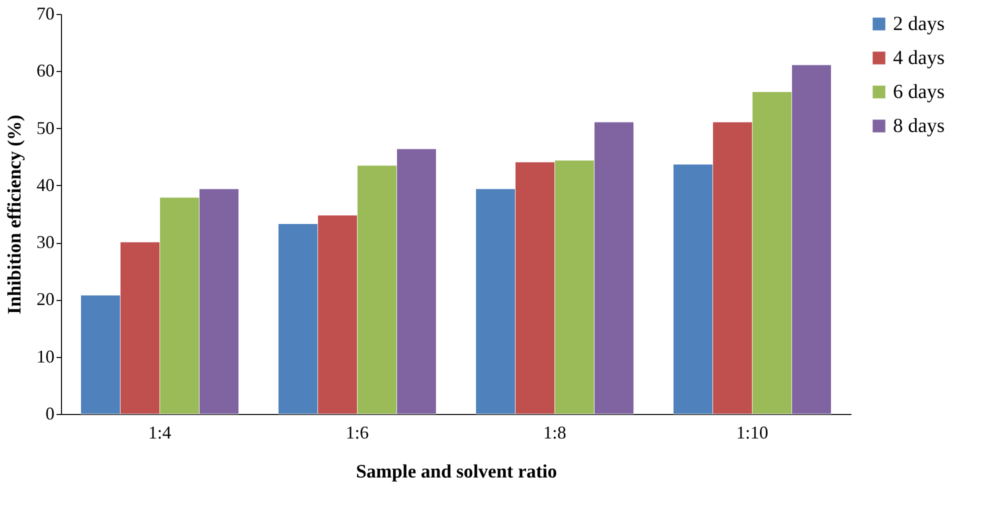 The height and width of the screenshot is (520, 999). I want to click on y-tick-label: 60, so click(45, 70).